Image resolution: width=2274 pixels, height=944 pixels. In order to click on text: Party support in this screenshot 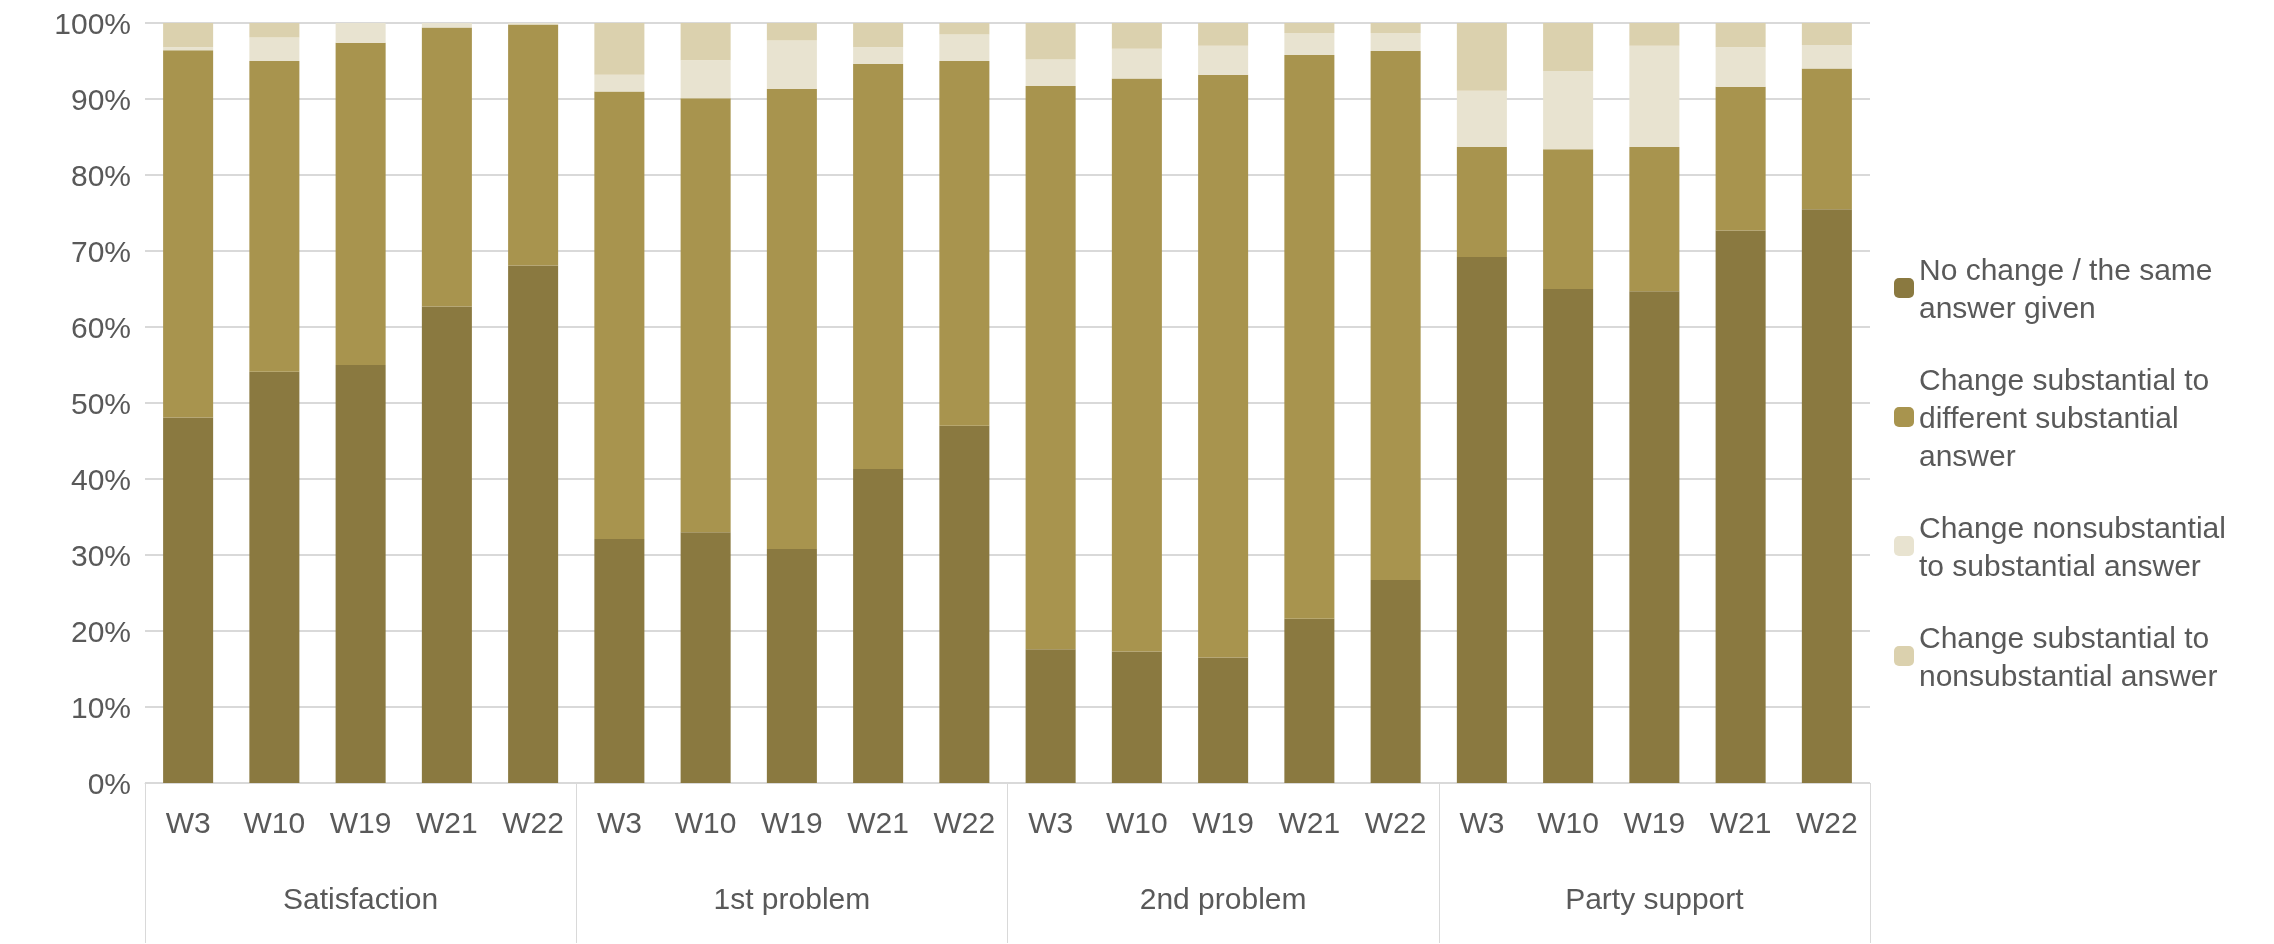, I will do `click(1655, 898)`.